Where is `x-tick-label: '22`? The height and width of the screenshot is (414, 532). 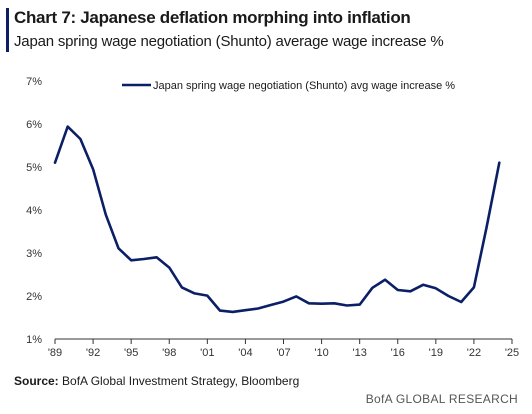 x-tick-label: '22 is located at coordinates (474, 353).